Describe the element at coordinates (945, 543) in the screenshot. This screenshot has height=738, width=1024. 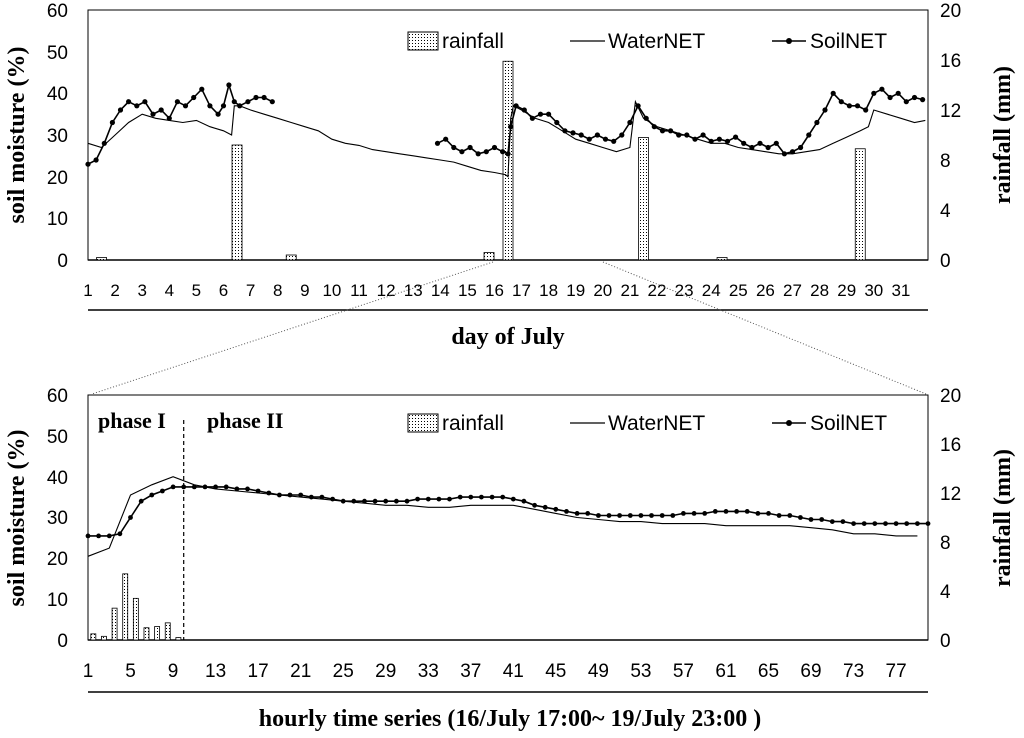
I see `bottom-y2-tick-8: 8` at that location.